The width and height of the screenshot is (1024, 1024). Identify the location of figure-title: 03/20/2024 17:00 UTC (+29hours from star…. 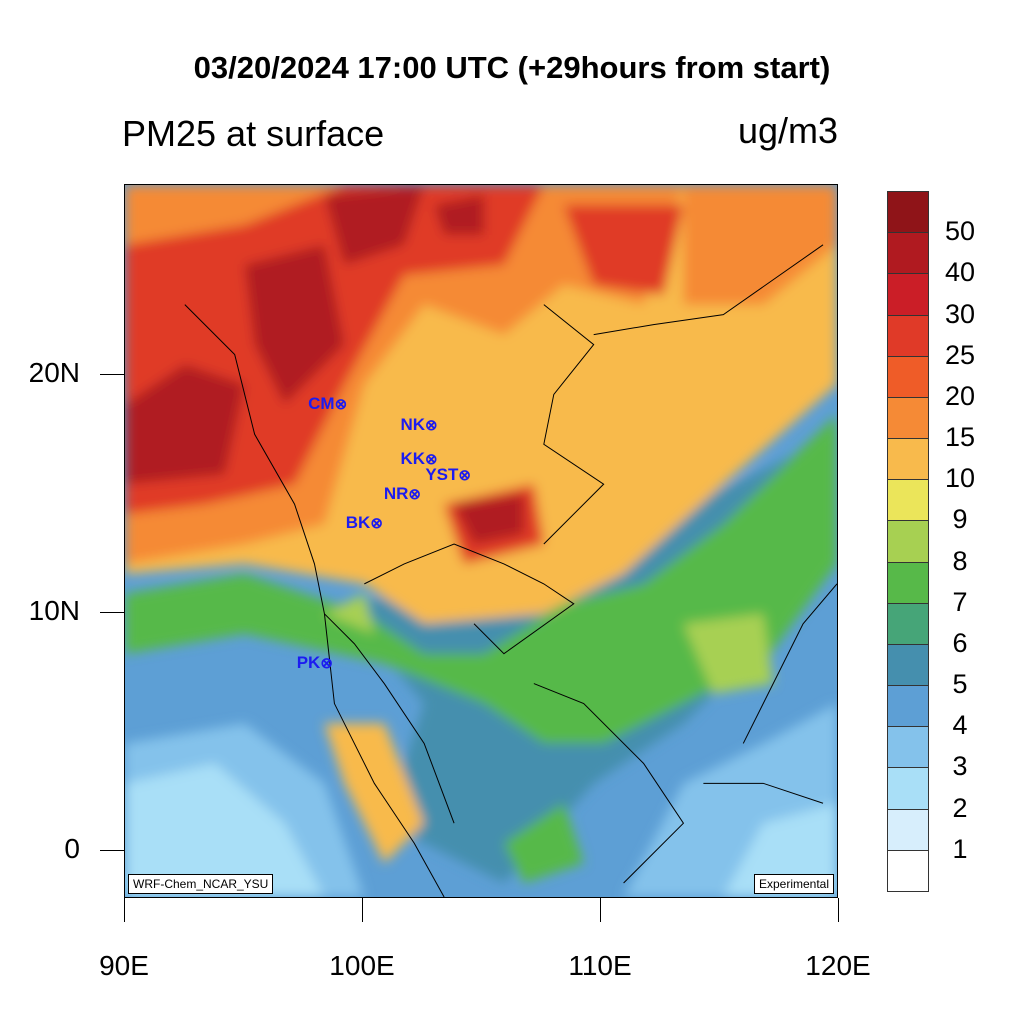
(512, 67).